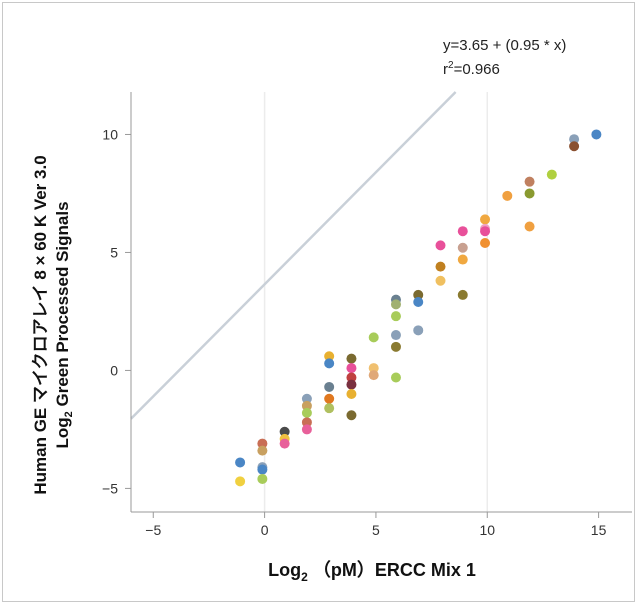 The width and height of the screenshot is (639, 606). Describe the element at coordinates (153, 530) in the screenshot. I see `x-tick-label: −5` at that location.